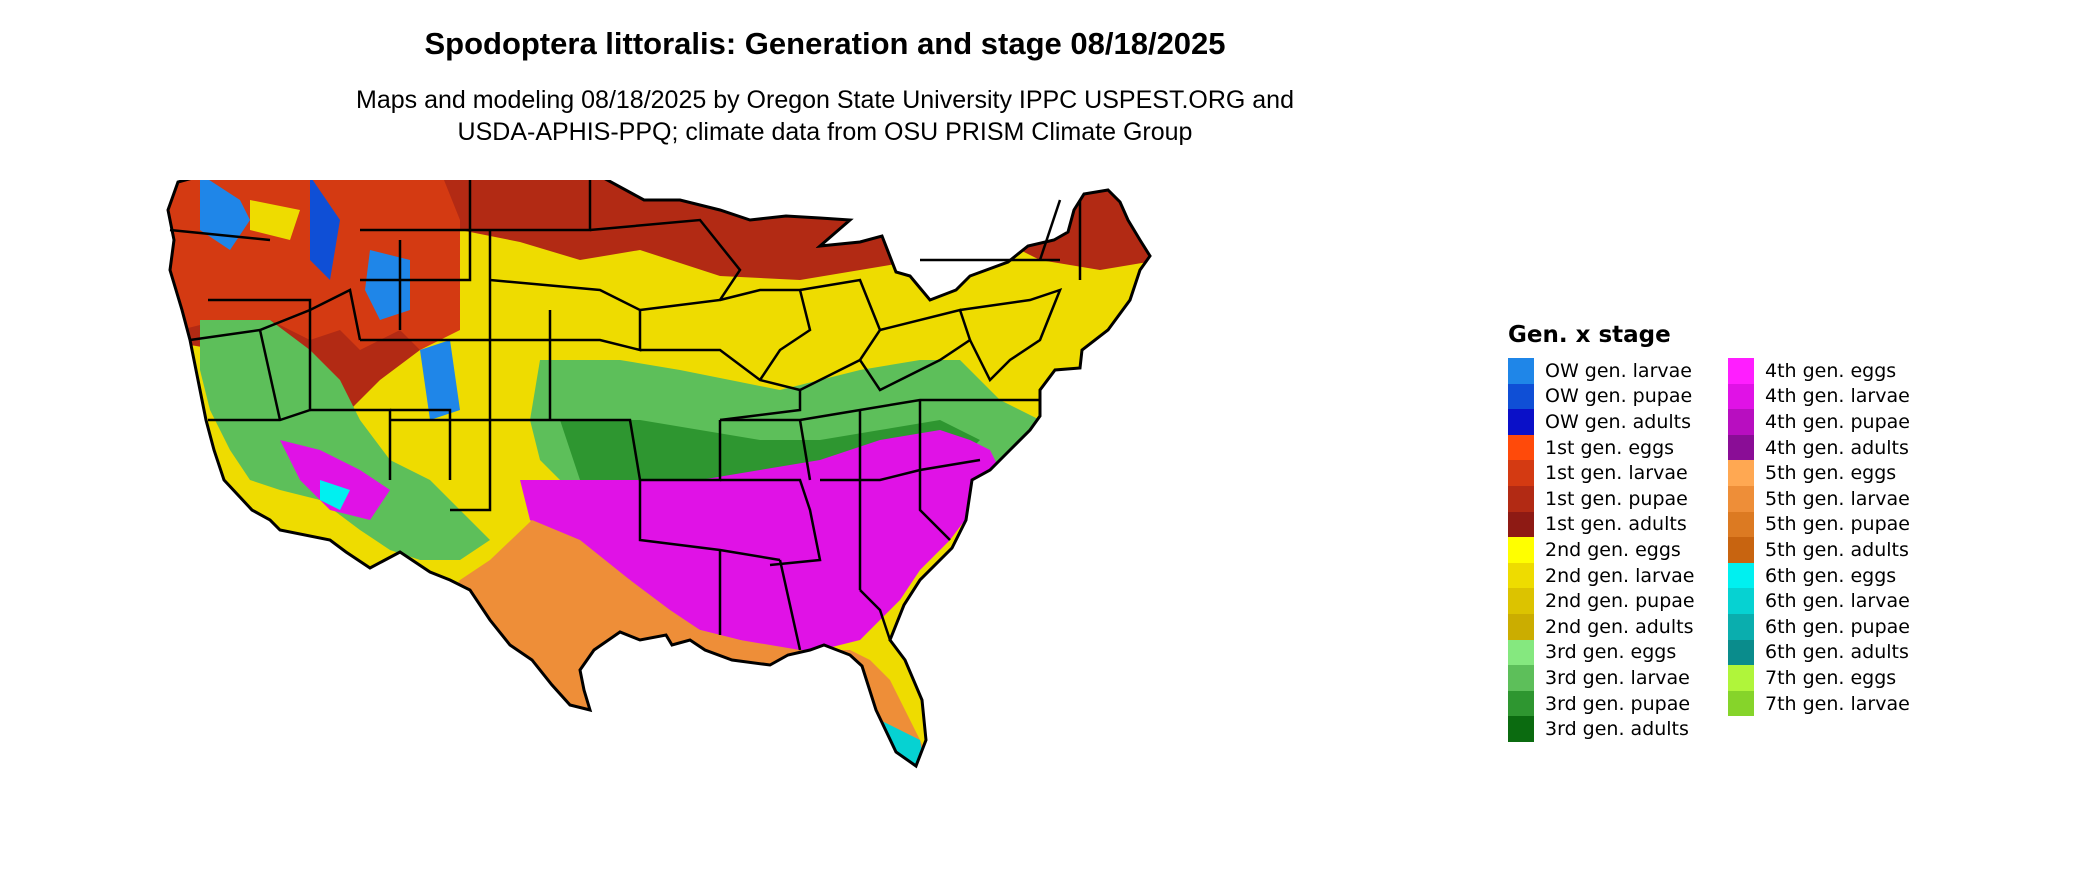 The image size is (2100, 892). I want to click on legend-item: 2nd gen. adults, so click(1601, 626).